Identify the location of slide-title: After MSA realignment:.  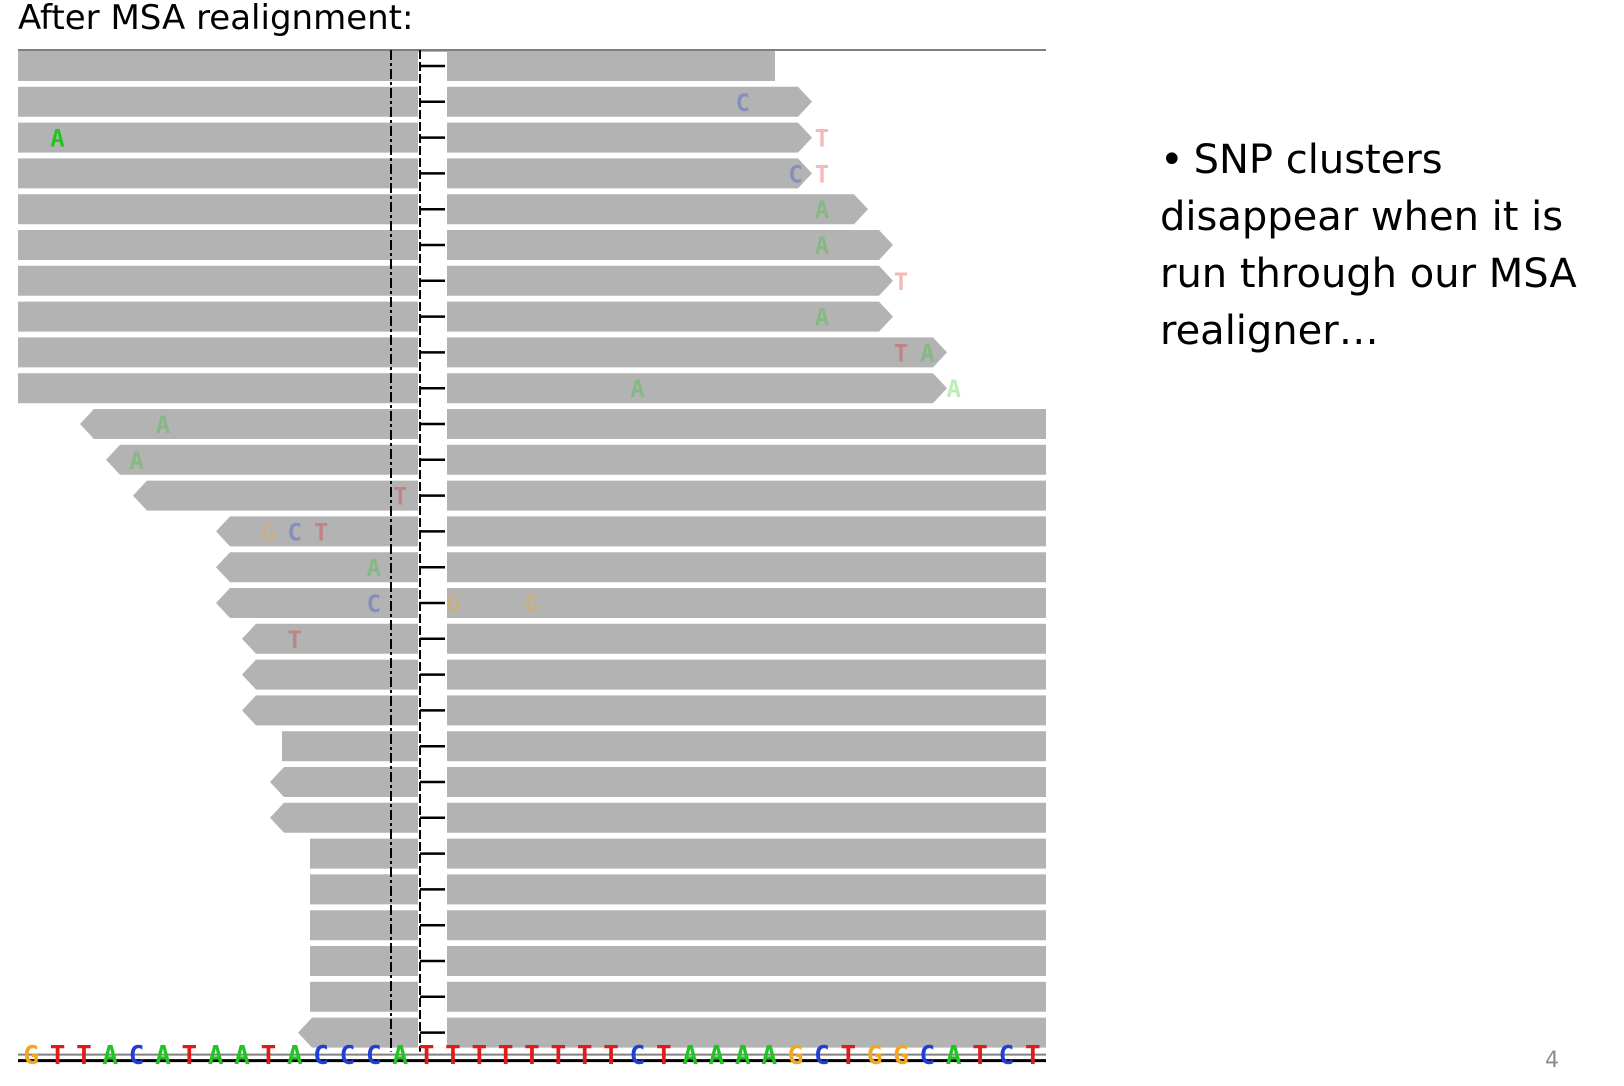
(216, 19).